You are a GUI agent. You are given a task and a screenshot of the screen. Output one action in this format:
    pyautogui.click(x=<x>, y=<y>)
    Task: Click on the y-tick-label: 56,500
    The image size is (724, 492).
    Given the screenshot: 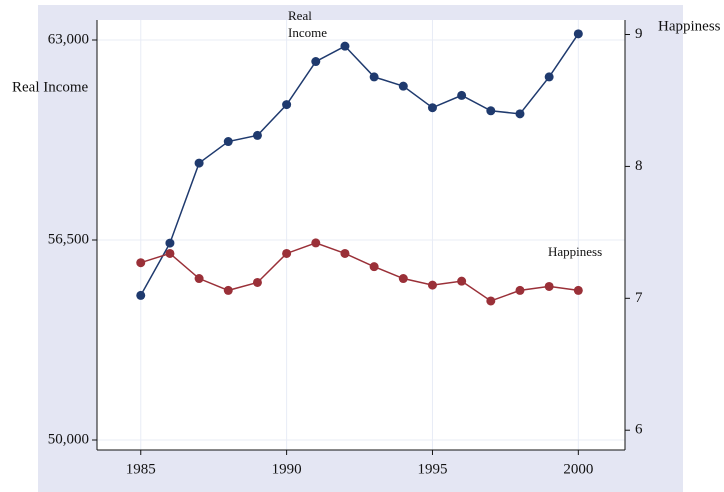 What is the action you would take?
    pyautogui.click(x=68, y=239)
    